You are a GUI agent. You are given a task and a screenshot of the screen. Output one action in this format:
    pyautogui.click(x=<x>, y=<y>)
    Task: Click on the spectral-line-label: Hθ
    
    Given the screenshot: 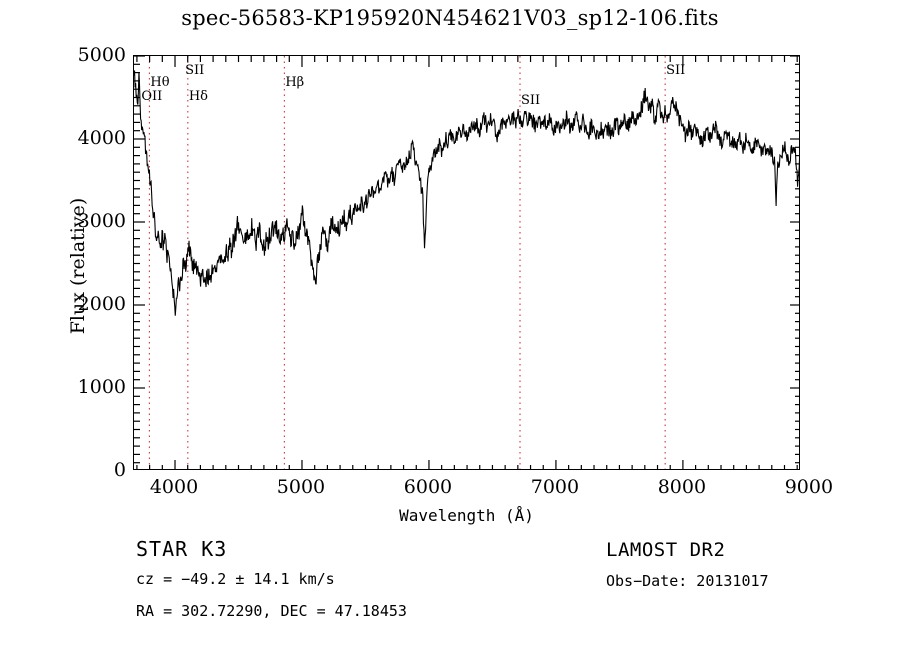 What is the action you would take?
    pyautogui.click(x=160, y=83)
    